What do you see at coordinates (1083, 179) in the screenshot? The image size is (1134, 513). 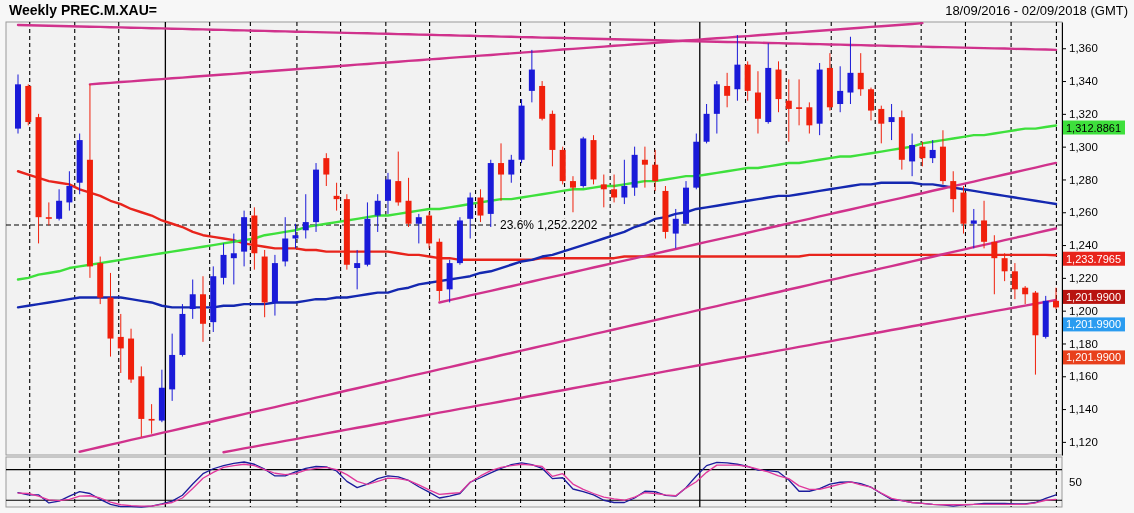 I see `y-tick-label: 1,280` at bounding box center [1083, 179].